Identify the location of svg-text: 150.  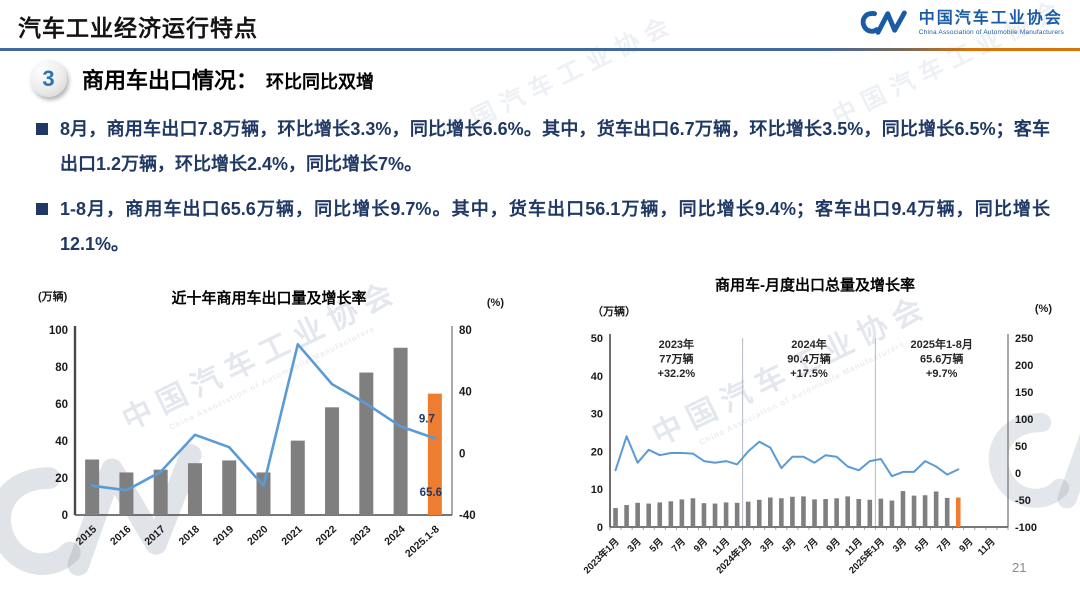
(1024, 393).